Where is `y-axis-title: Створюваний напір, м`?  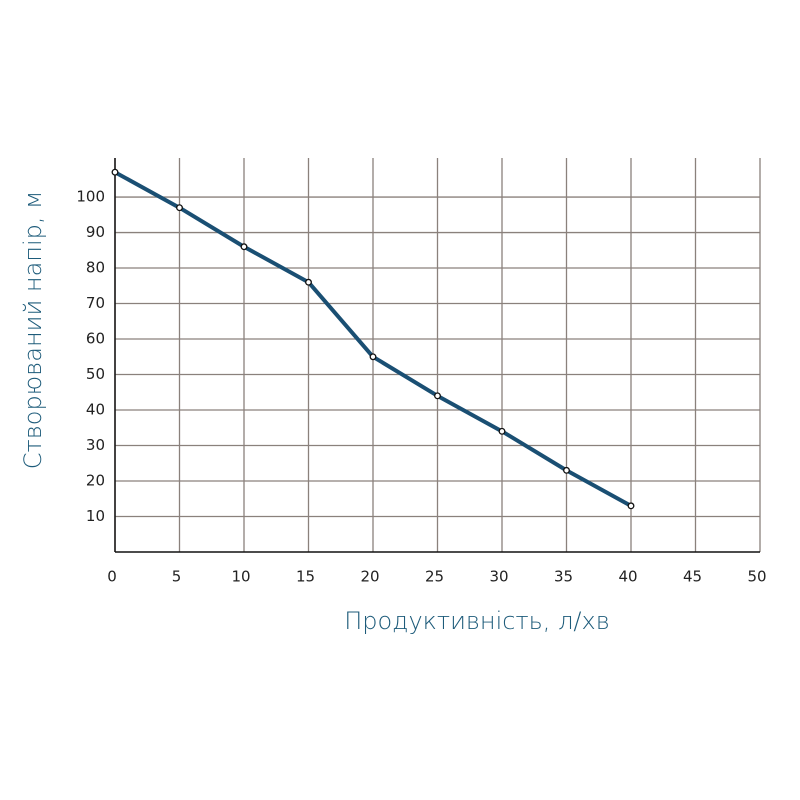
y-axis-title: Створюваний напір, м is located at coordinates (33, 330).